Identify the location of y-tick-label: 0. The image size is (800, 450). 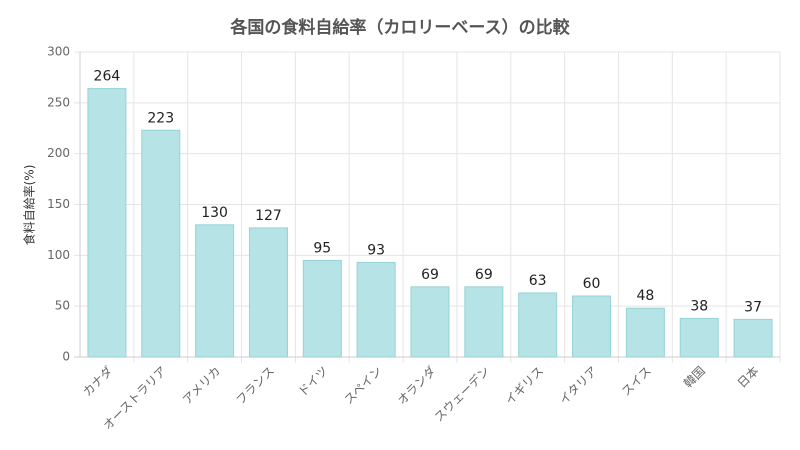
(66, 357).